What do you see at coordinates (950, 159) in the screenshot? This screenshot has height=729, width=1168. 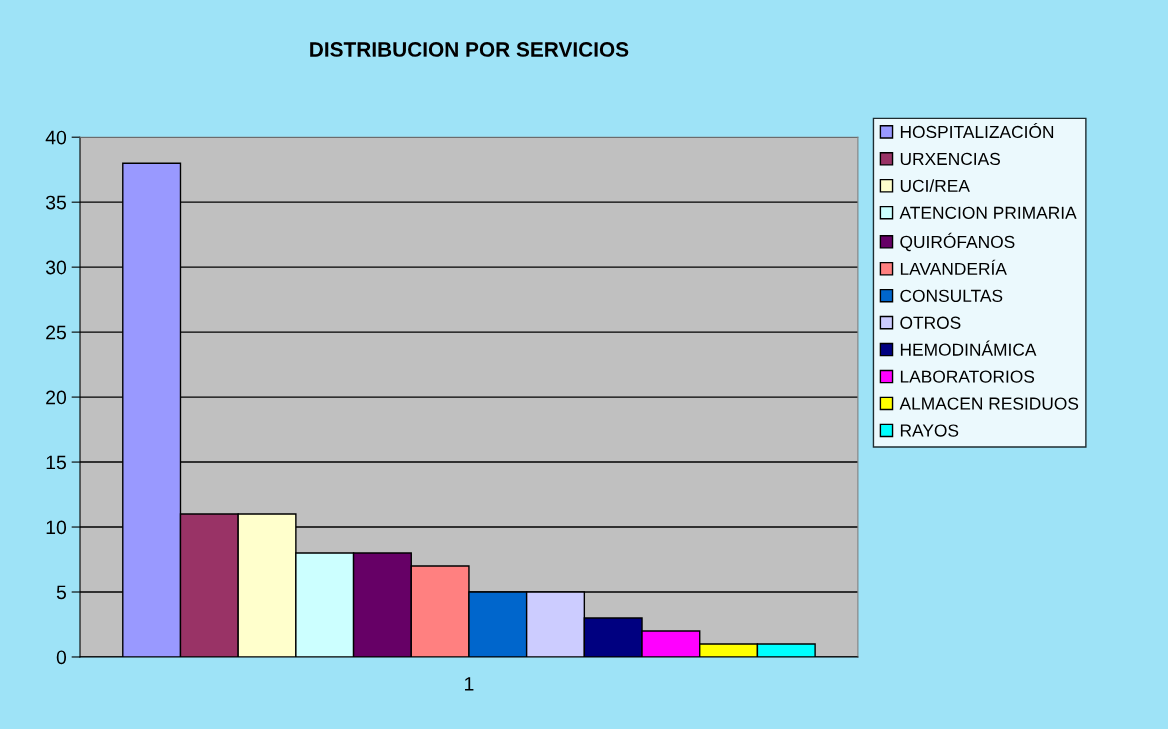 I see `legend-label: URXENCIAS` at bounding box center [950, 159].